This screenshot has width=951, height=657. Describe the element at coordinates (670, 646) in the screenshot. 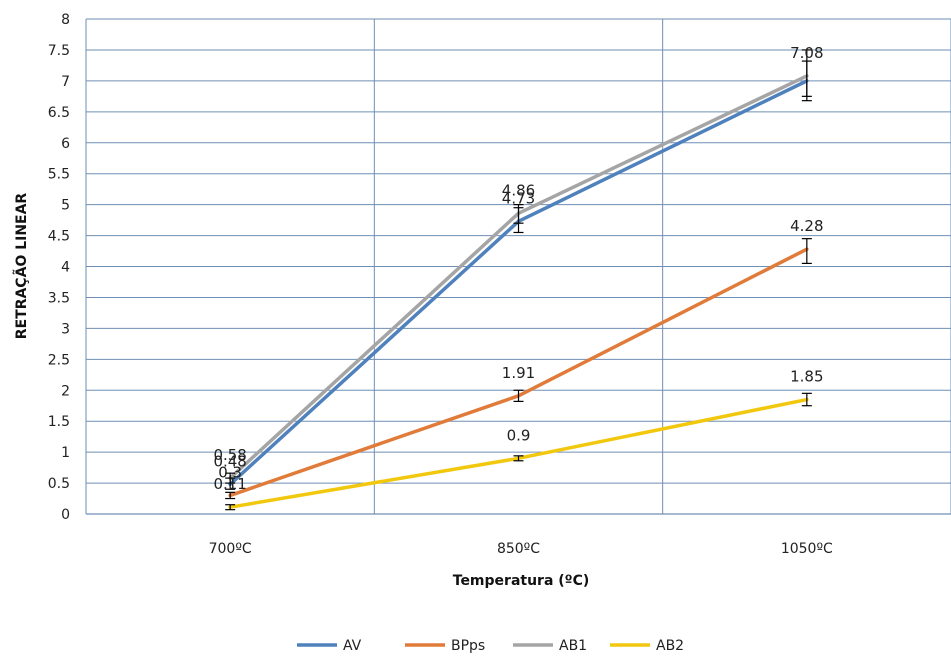

I see `legend-label-ab2: AB2` at that location.